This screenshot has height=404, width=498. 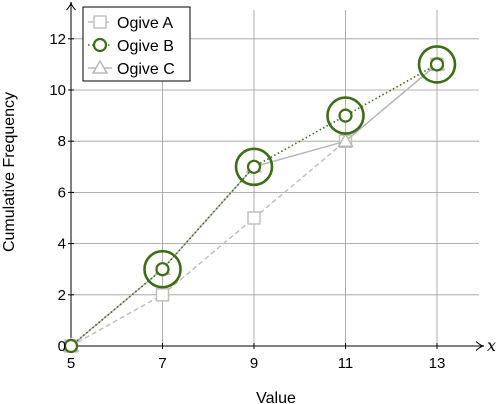 What do you see at coordinates (437, 363) in the screenshot?
I see `x-tick-label: 13` at bounding box center [437, 363].